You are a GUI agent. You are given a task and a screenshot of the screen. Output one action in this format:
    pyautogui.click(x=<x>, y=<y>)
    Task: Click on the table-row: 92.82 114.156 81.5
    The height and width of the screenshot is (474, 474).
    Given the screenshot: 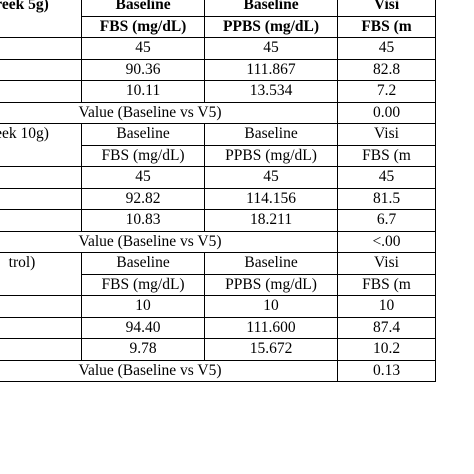 What is the action you would take?
    pyautogui.click(x=218, y=198)
    